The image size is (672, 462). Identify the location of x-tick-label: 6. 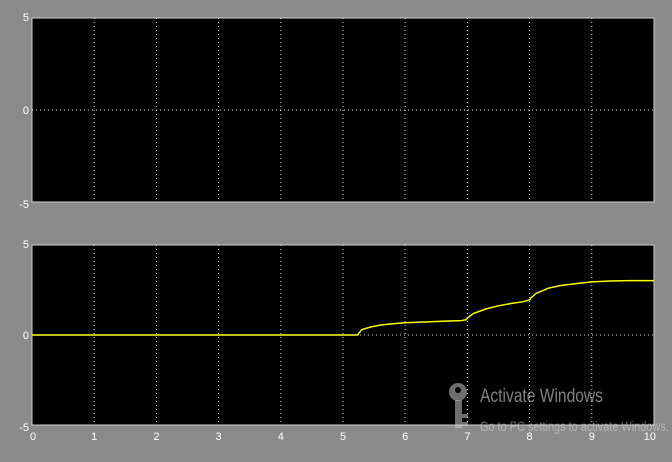
(405, 437).